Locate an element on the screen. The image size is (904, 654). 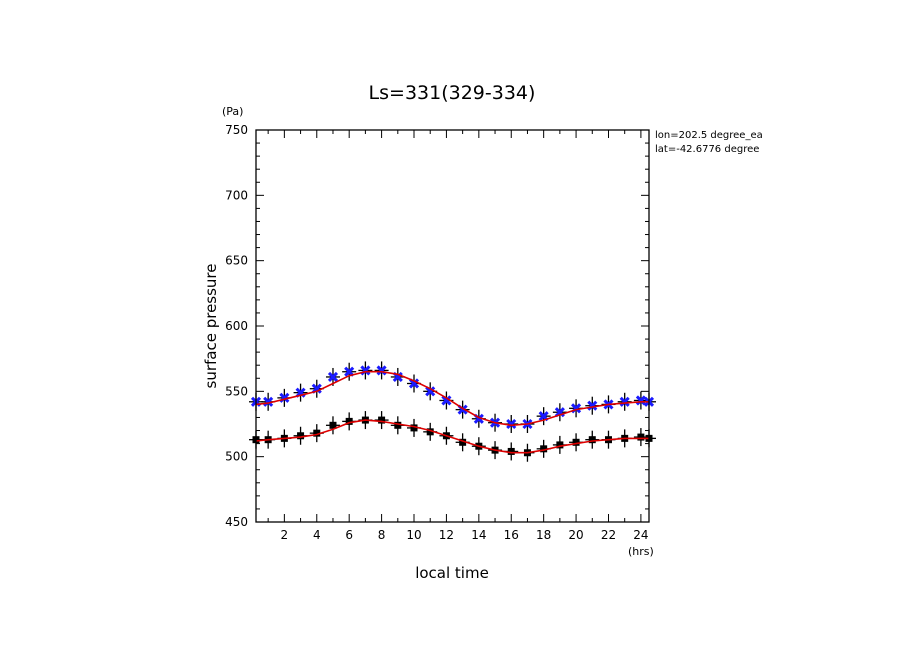
x-tick-label: 16 is located at coordinates (511, 535).